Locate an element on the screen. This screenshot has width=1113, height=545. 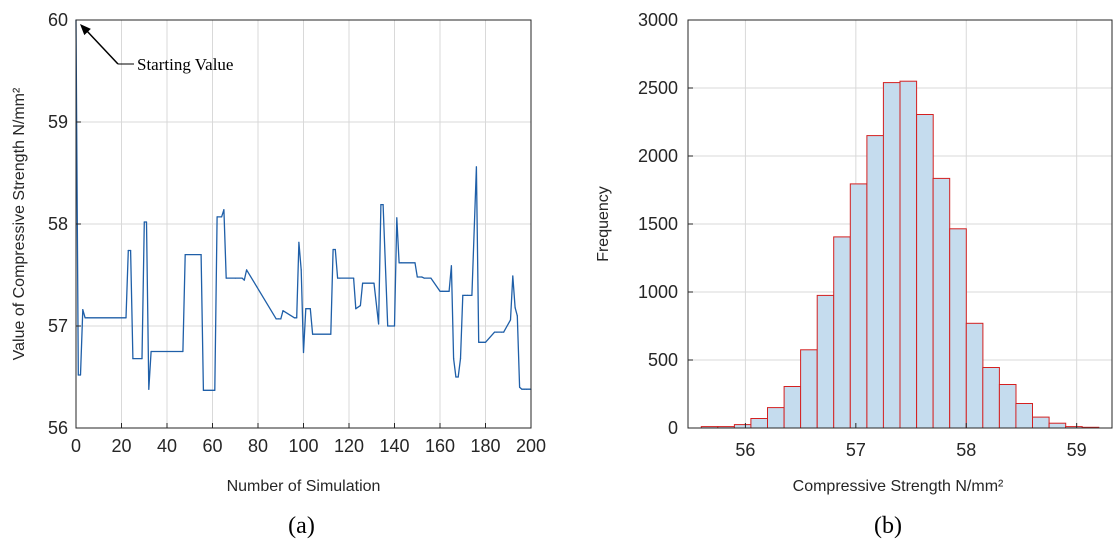
tick-label-y: 3000 is located at coordinates (658, 20).